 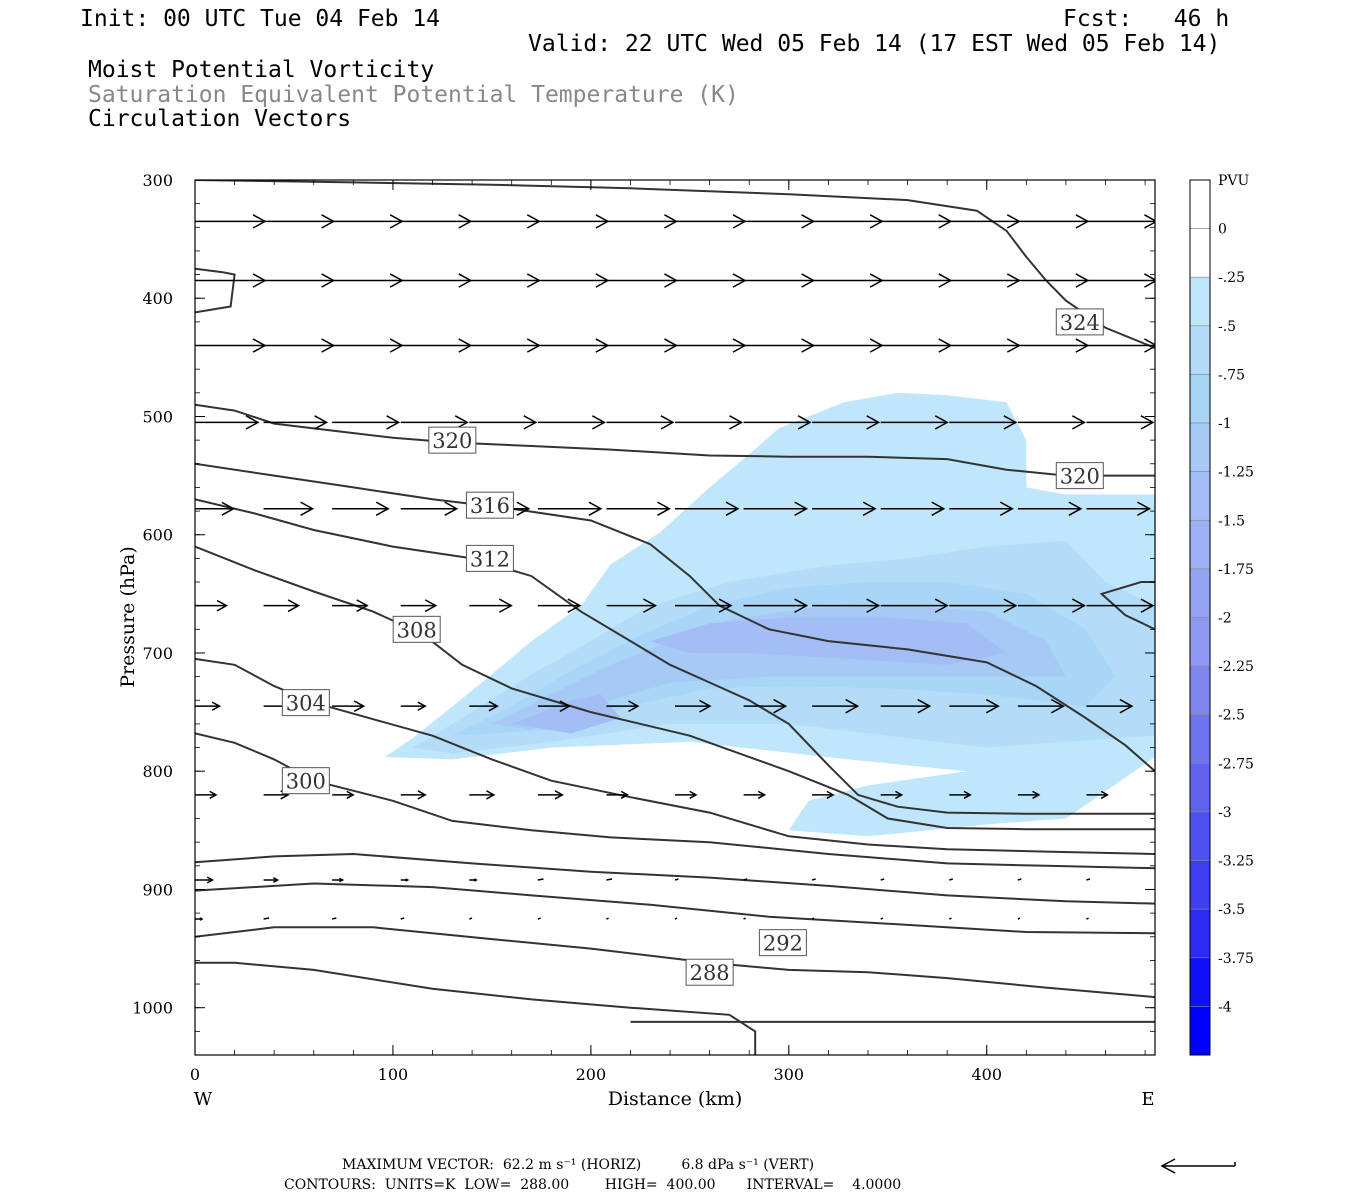 What do you see at coordinates (393, 1074) in the screenshot?
I see `x-tick-label: 100` at bounding box center [393, 1074].